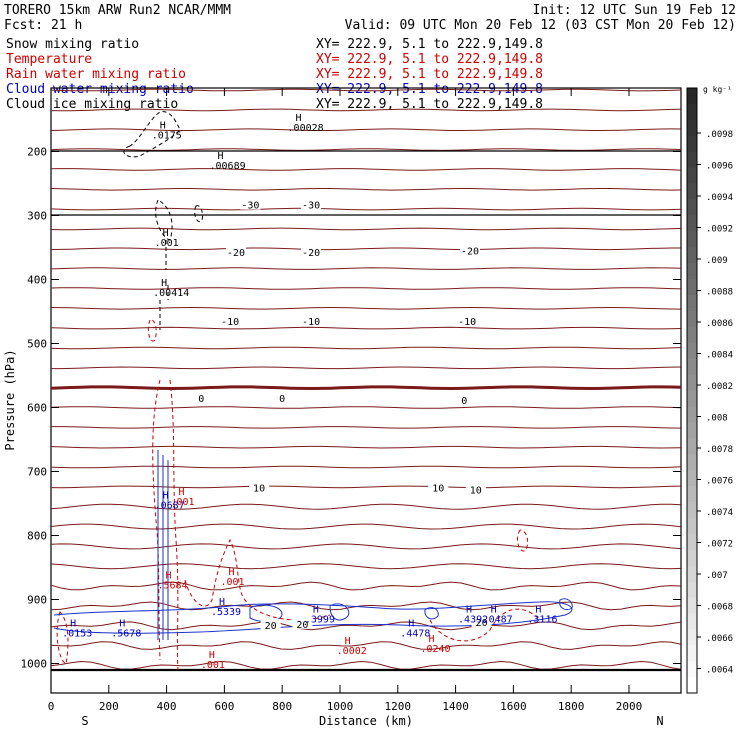  Describe the element at coordinates (37, 152) in the screenshot. I see `y-tick-label: 200` at that location.